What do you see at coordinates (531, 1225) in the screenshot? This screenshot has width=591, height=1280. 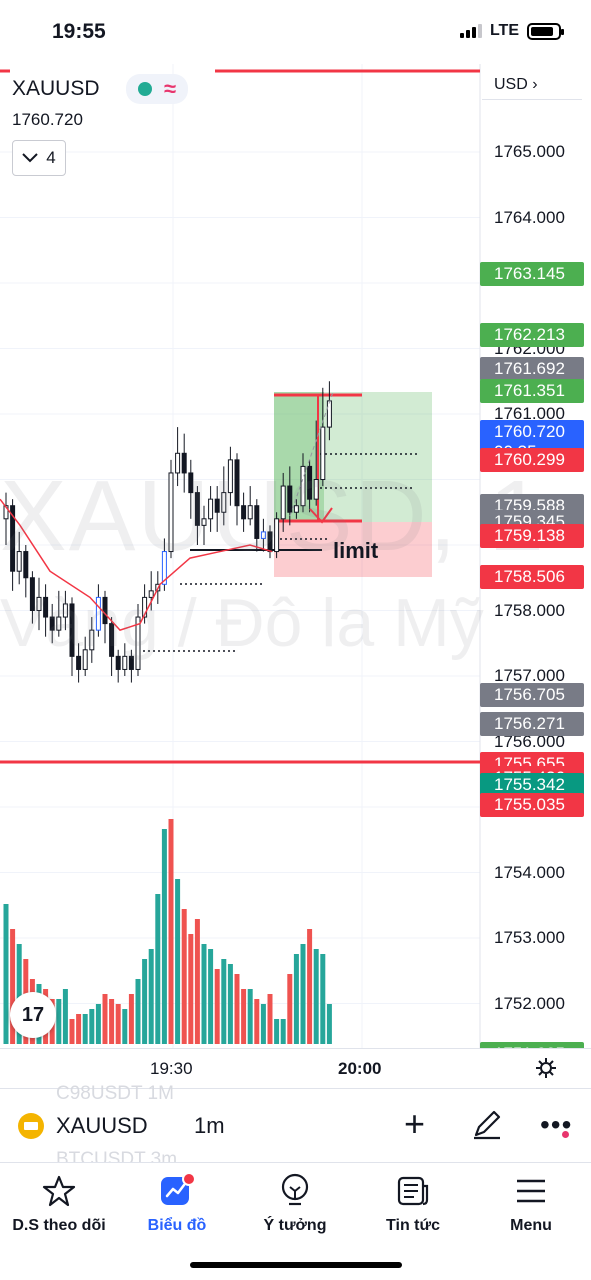 I see `nav-label: Menu` at bounding box center [531, 1225].